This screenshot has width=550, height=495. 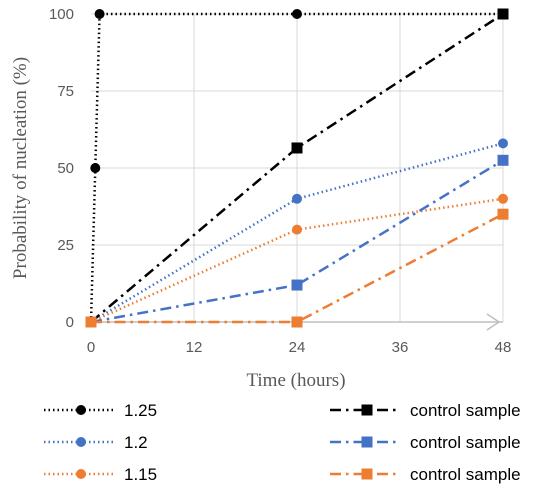 I want to click on legend-label: 1.15, so click(x=140, y=474).